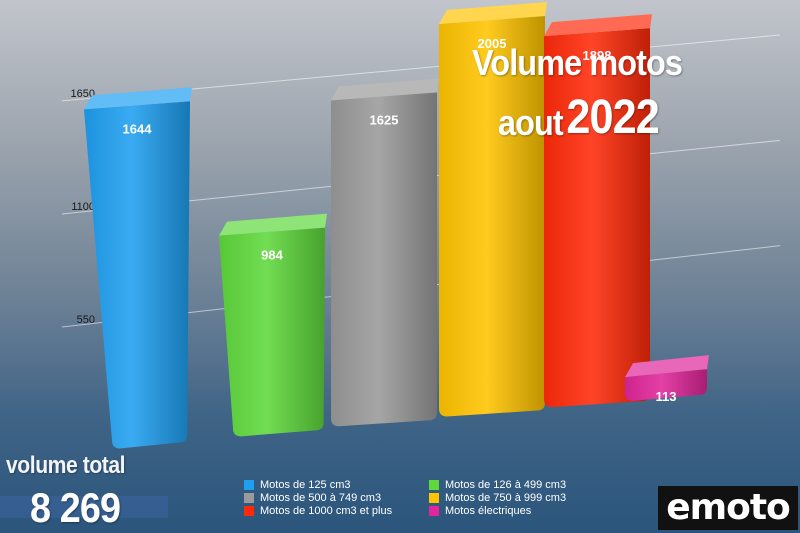 The height and width of the screenshot is (533, 800). Describe the element at coordinates (506, 498) in the screenshot. I see `legend-label: Motos de 750 à 999 cm3` at that location.